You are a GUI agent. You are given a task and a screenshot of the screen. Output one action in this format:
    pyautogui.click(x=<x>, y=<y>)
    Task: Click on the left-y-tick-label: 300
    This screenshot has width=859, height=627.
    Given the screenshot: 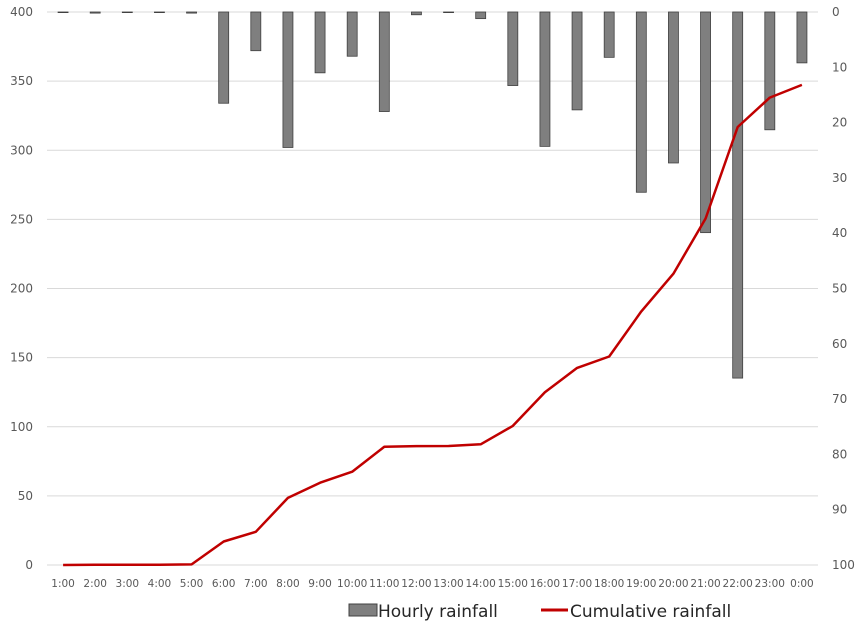 What is the action you would take?
    pyautogui.click(x=21, y=150)
    